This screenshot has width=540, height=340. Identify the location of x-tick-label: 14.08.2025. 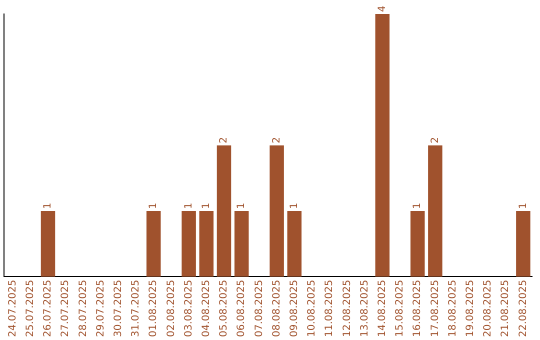
(382, 309).